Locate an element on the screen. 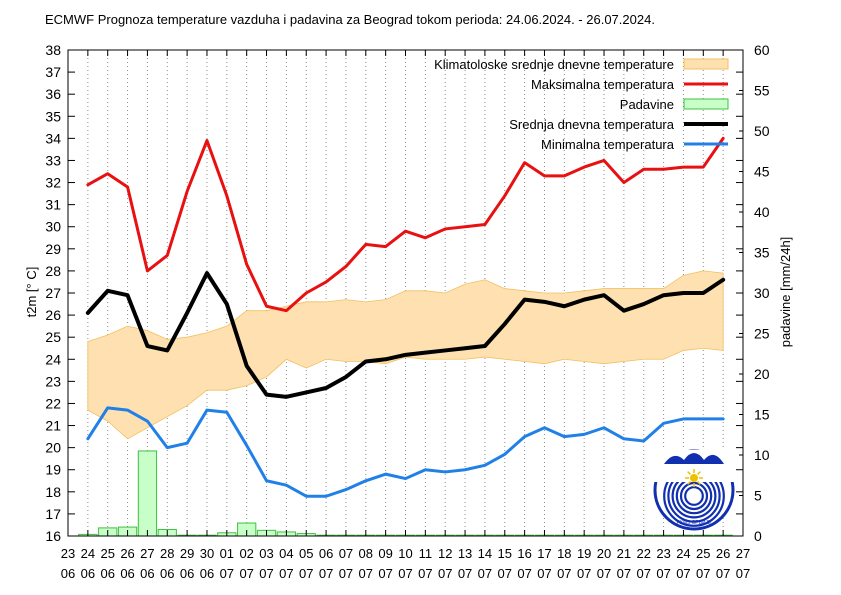  y-tick-label: 32 is located at coordinates (53, 183).